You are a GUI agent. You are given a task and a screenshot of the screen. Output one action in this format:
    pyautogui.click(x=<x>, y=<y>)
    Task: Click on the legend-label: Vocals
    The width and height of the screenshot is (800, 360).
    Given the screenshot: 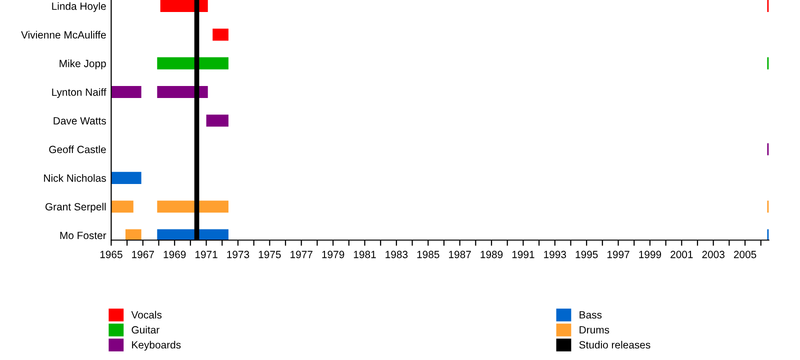 What is the action you would take?
    pyautogui.click(x=146, y=314)
    